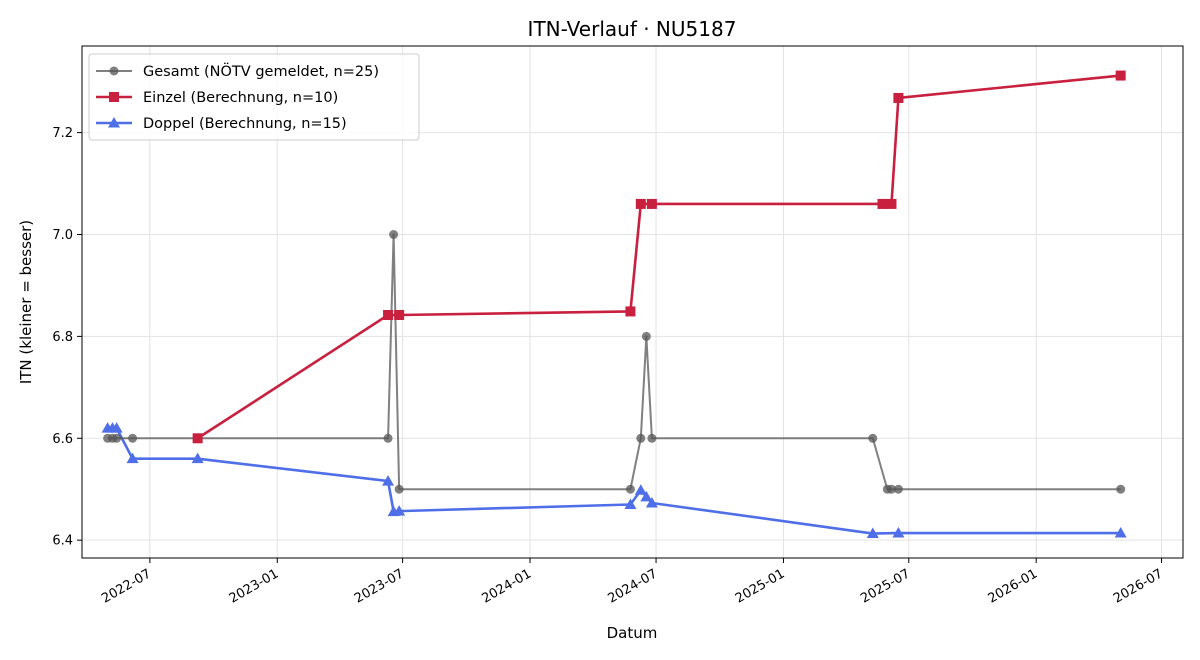 The width and height of the screenshot is (1200, 660). What do you see at coordinates (632, 29) in the screenshot?
I see `chart-title: ITN-Verlauf · NU5187` at bounding box center [632, 29].